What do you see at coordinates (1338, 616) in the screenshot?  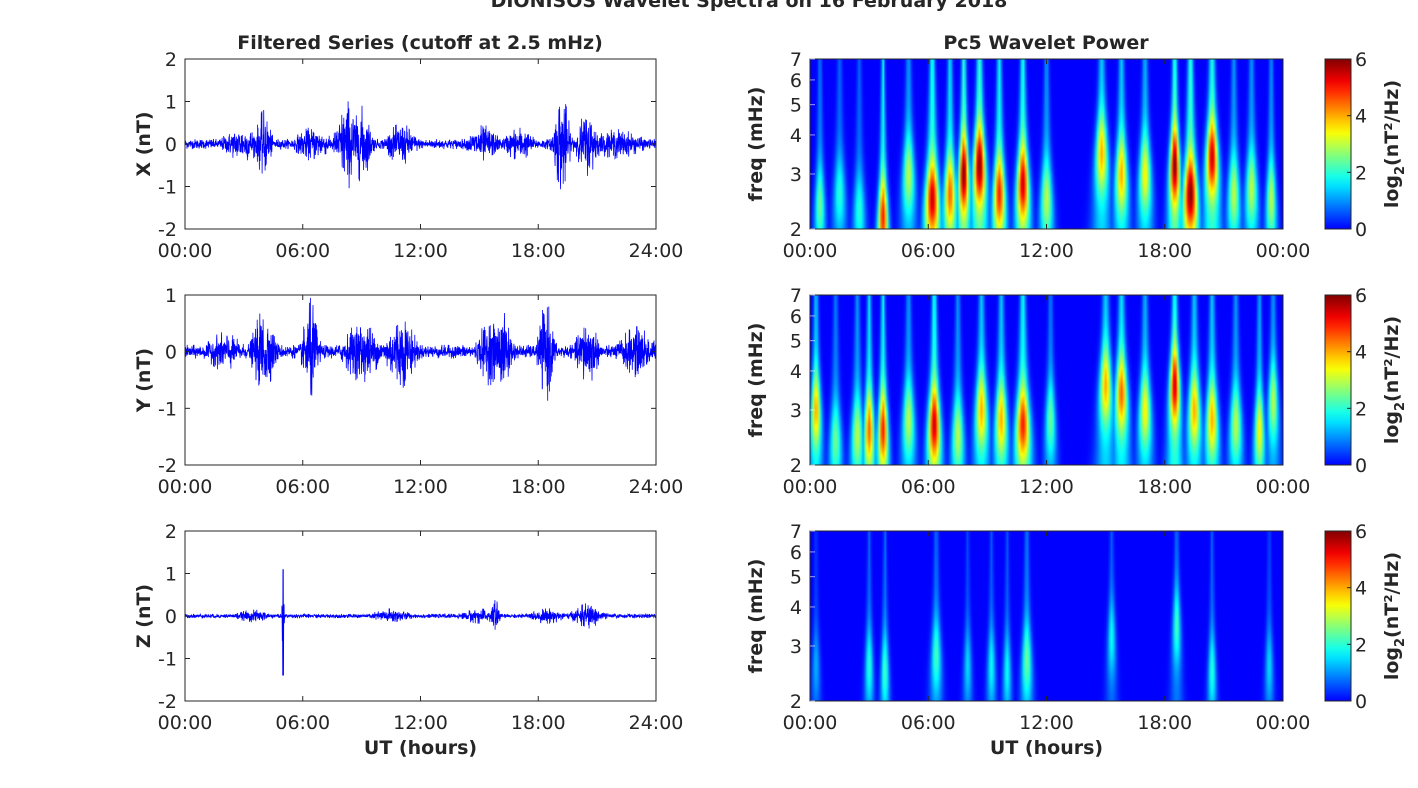 I see `z-wavelet-colorbar` at bounding box center [1338, 616].